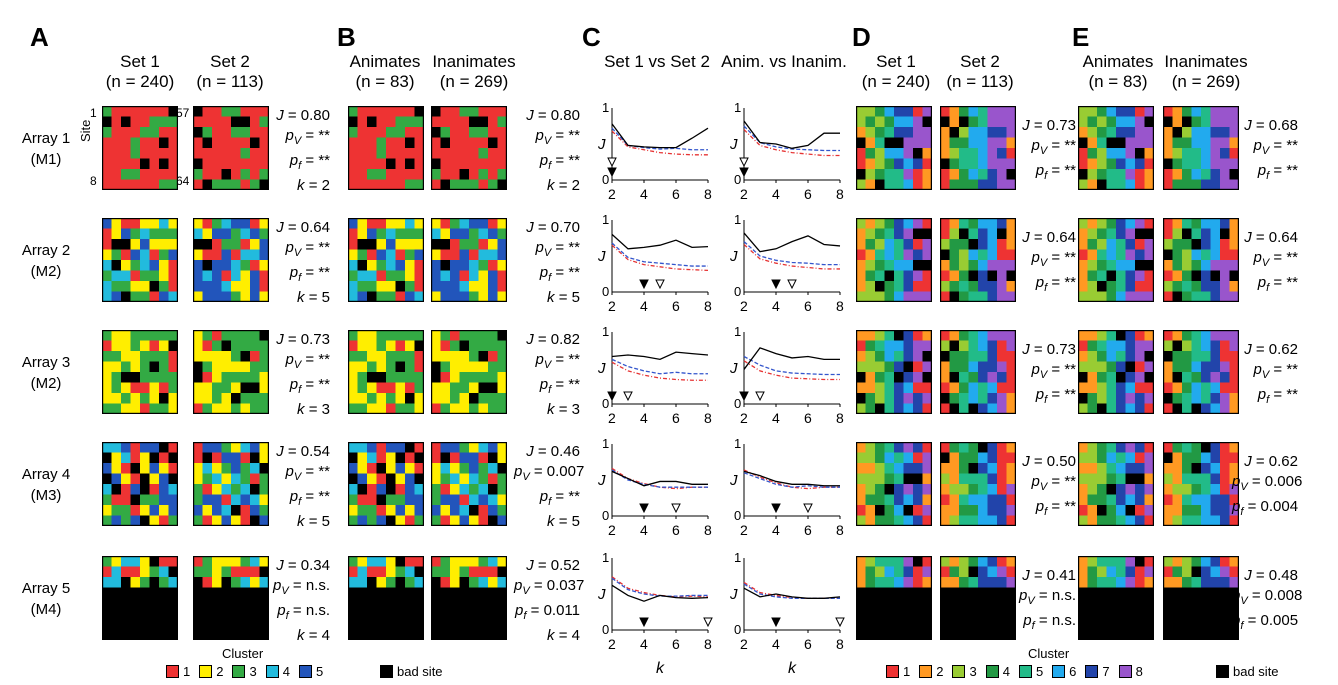 This screenshot has width=1338, height=685. Describe the element at coordinates (243, 653) in the screenshot. I see `legend-left-title: Cluster` at that location.